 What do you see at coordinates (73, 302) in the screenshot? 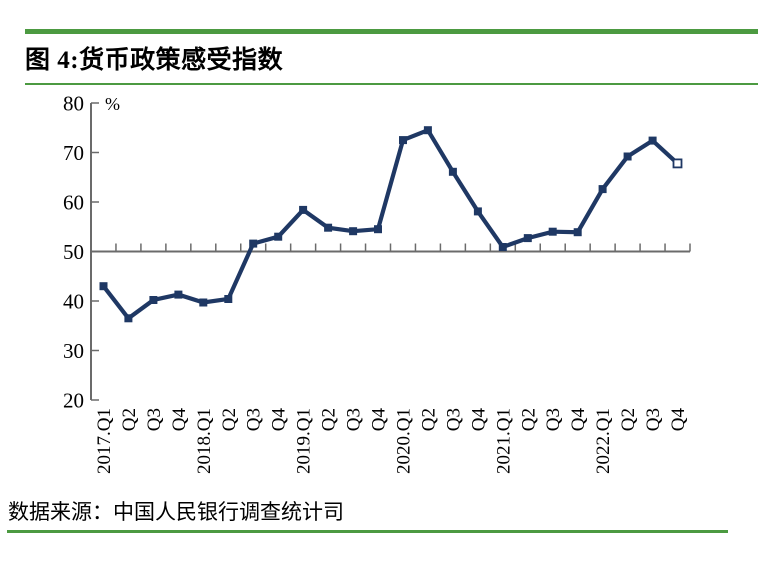
I see `y-tick-label: 40` at bounding box center [73, 302].